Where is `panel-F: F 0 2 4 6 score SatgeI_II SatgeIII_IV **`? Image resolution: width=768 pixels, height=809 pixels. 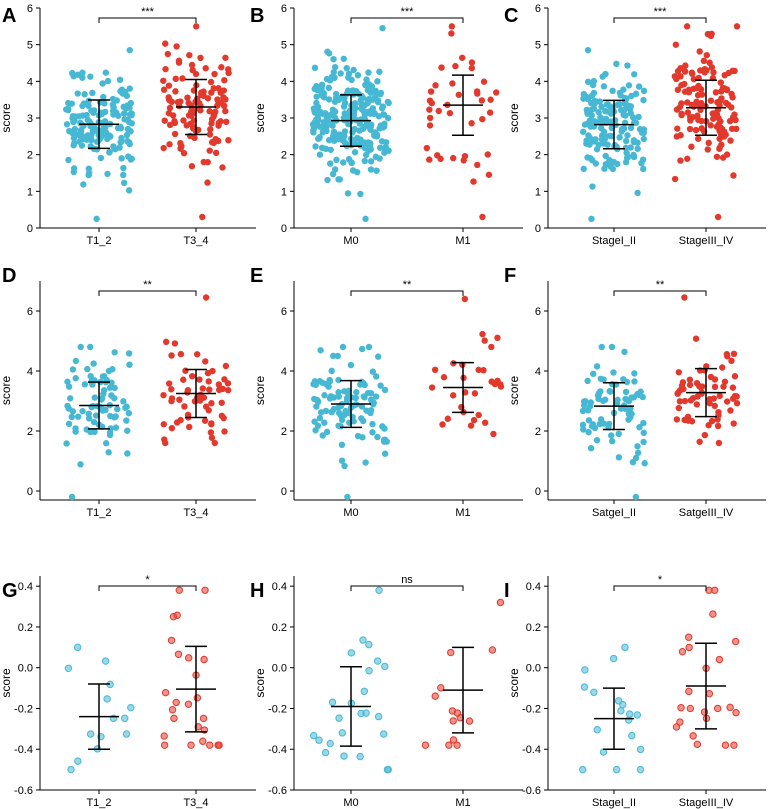
panel-F: F 0 2 4 6 score SatgeI_II SatgeIII_IV ** is located at coordinates (635, 392).